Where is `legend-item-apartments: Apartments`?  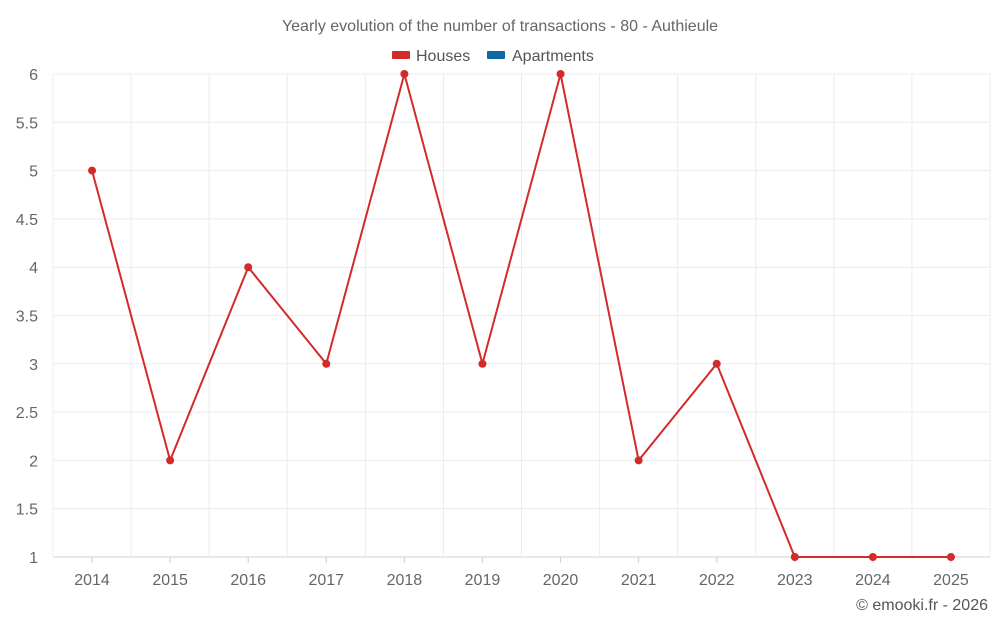
legend-item-apartments: Apartments is located at coordinates (540, 56).